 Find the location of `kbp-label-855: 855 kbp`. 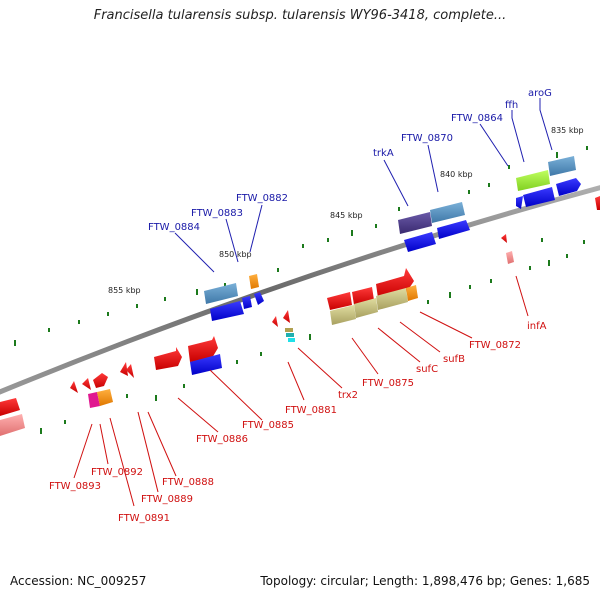

kbp-label-855: 855 kbp is located at coordinates (124, 290).